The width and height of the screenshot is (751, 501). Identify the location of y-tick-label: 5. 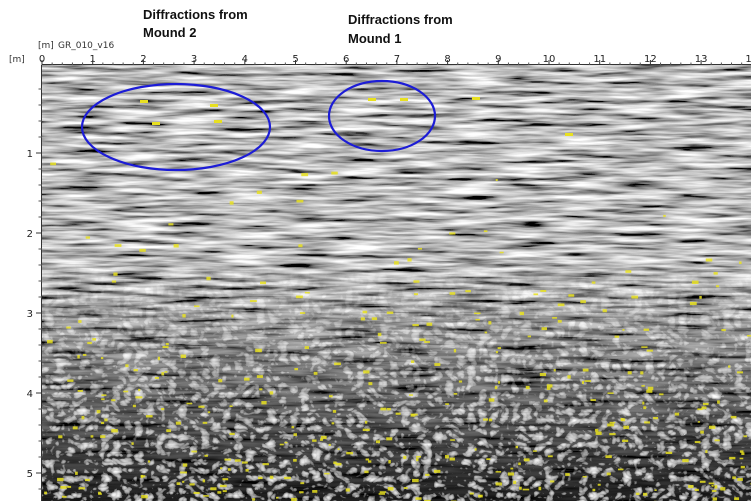
(30, 474).